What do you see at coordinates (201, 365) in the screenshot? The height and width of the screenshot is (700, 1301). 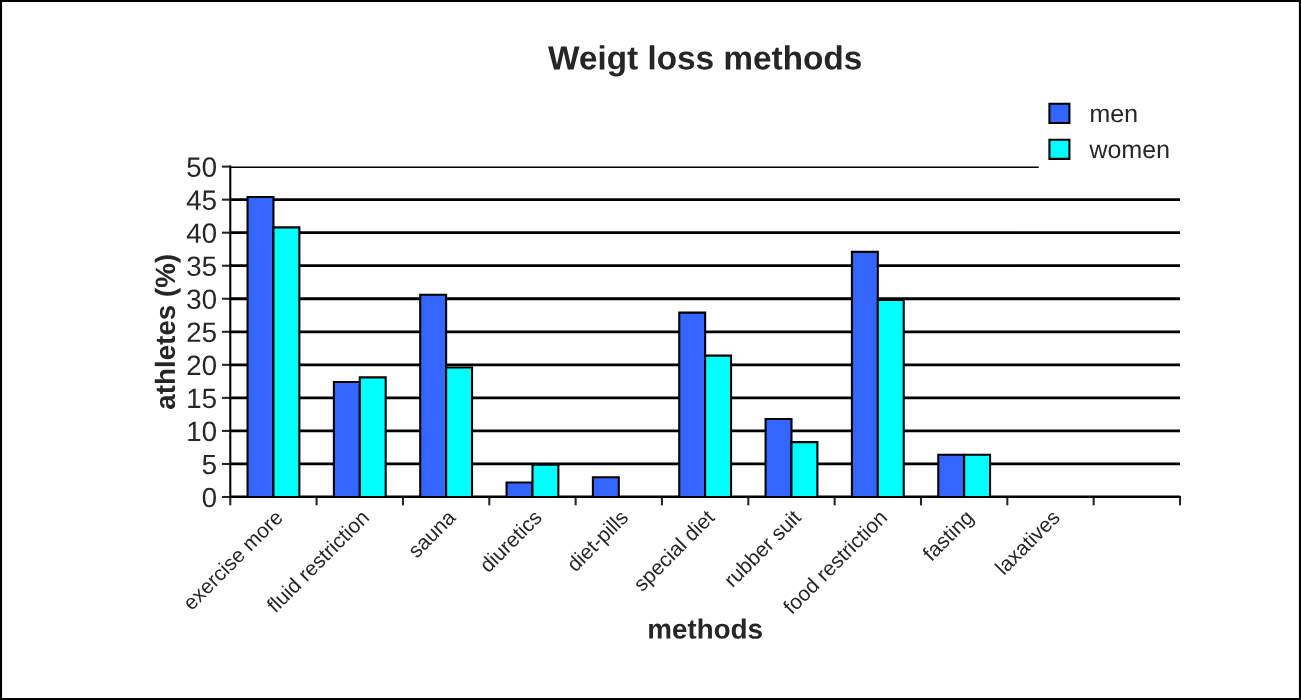 I see `y-tick-label: 20` at bounding box center [201, 365].